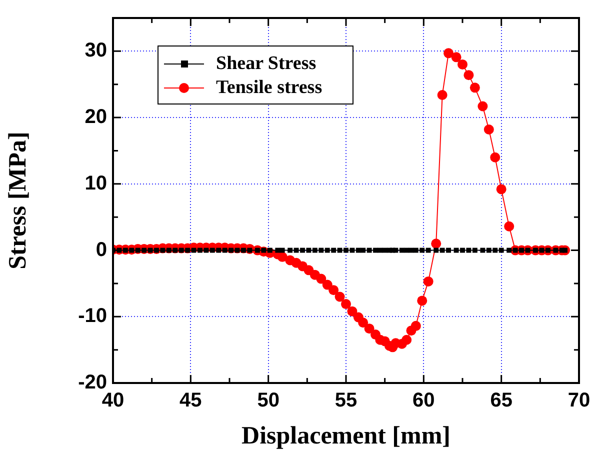  I want to click on x-tick-label: 65, so click(501, 401).